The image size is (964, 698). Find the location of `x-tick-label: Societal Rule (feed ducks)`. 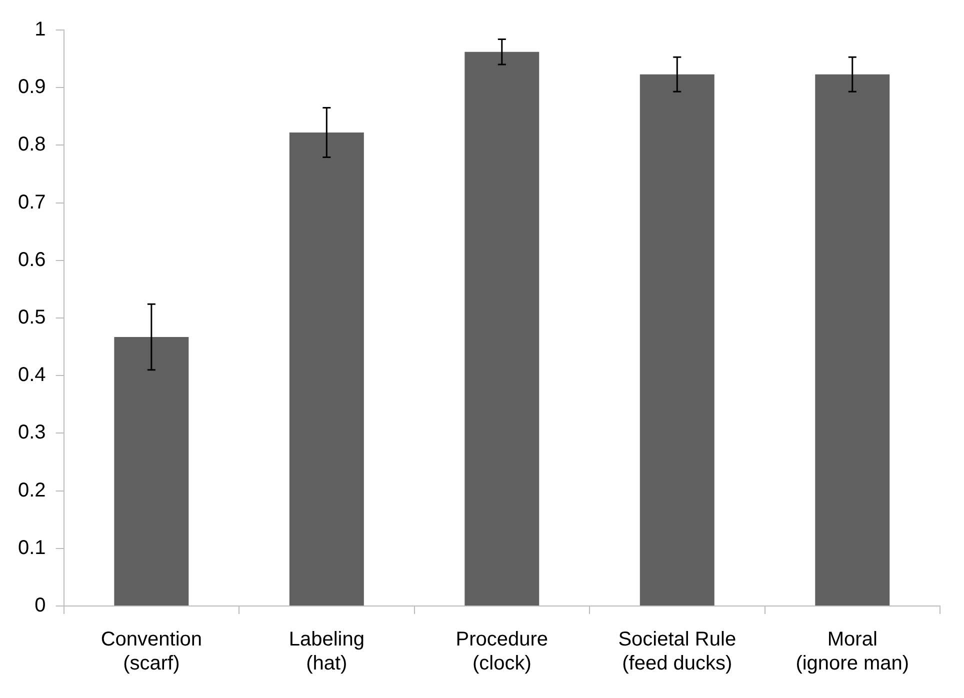

x-tick-label: Societal Rule (feed ducks) is located at coordinates (677, 651).